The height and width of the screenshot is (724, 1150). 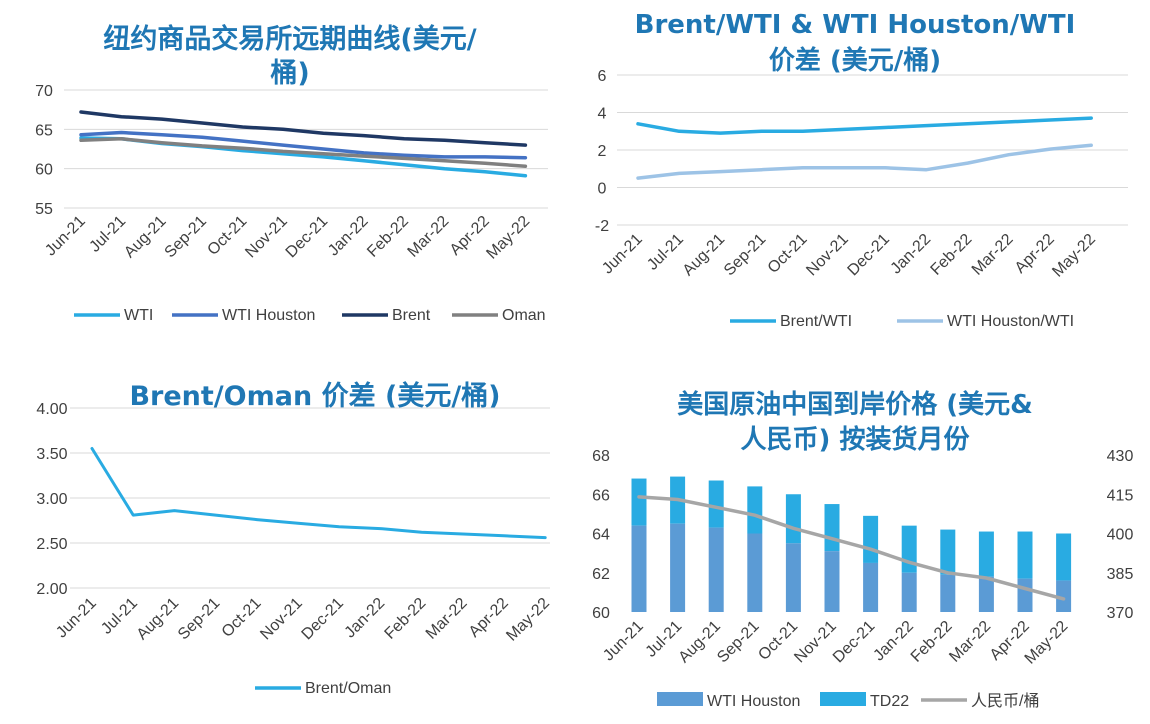 What do you see at coordinates (753, 701) in the screenshot?
I see `legend-label-wti-houston-bar: WTI Houston` at bounding box center [753, 701].